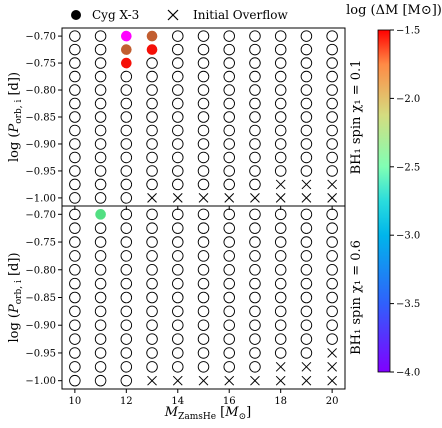 The height and width of the screenshot is (428, 442). Describe the element at coordinates (100, 214) in the screenshot. I see `cyg-x3-point` at that location.